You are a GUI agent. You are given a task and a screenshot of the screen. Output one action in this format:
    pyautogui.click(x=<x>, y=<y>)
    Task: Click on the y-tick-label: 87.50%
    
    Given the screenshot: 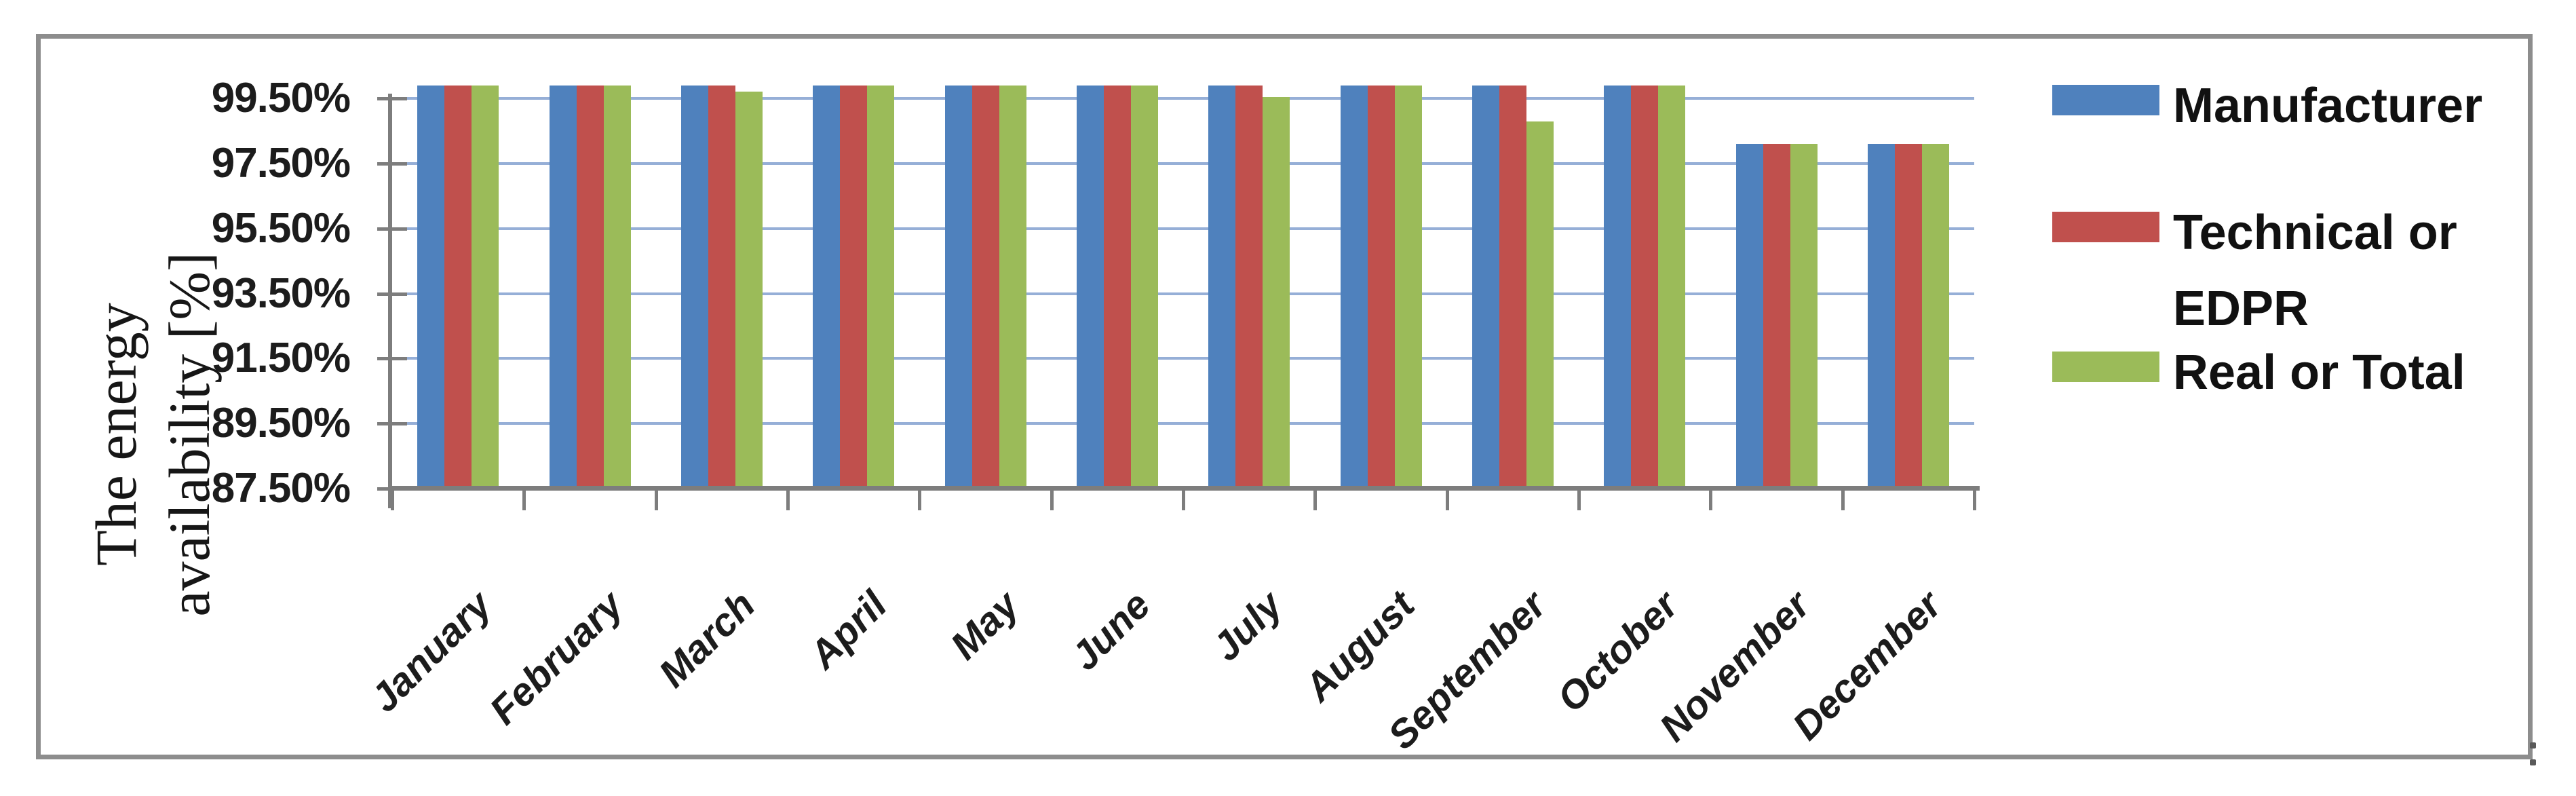 What is the action you would take?
    pyautogui.click(x=281, y=488)
    